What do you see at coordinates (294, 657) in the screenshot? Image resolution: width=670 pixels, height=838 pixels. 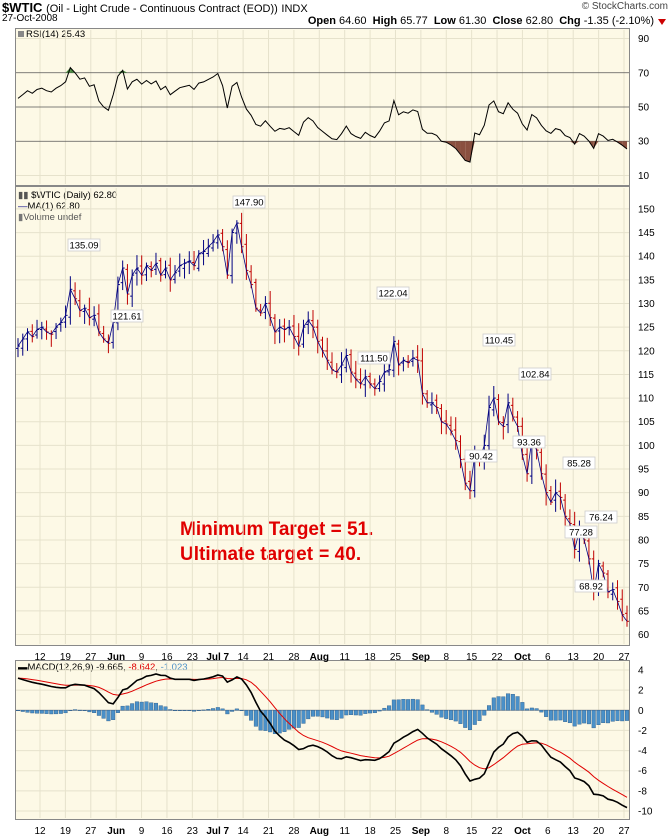 I see `x-tick-label: 28` at bounding box center [294, 657].